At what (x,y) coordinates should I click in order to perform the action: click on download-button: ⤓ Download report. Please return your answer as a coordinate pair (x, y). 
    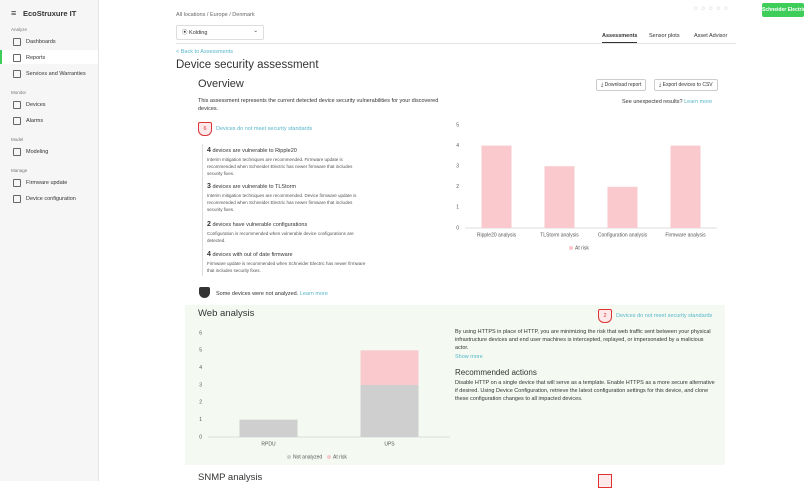
    Looking at the image, I should click on (621, 85).